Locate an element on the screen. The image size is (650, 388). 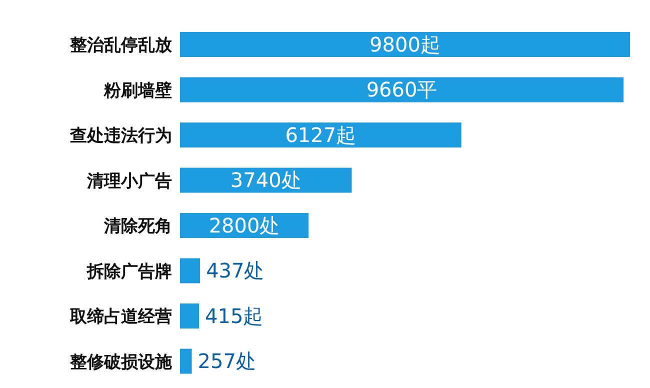
data-label: 3740处 is located at coordinates (266, 180).